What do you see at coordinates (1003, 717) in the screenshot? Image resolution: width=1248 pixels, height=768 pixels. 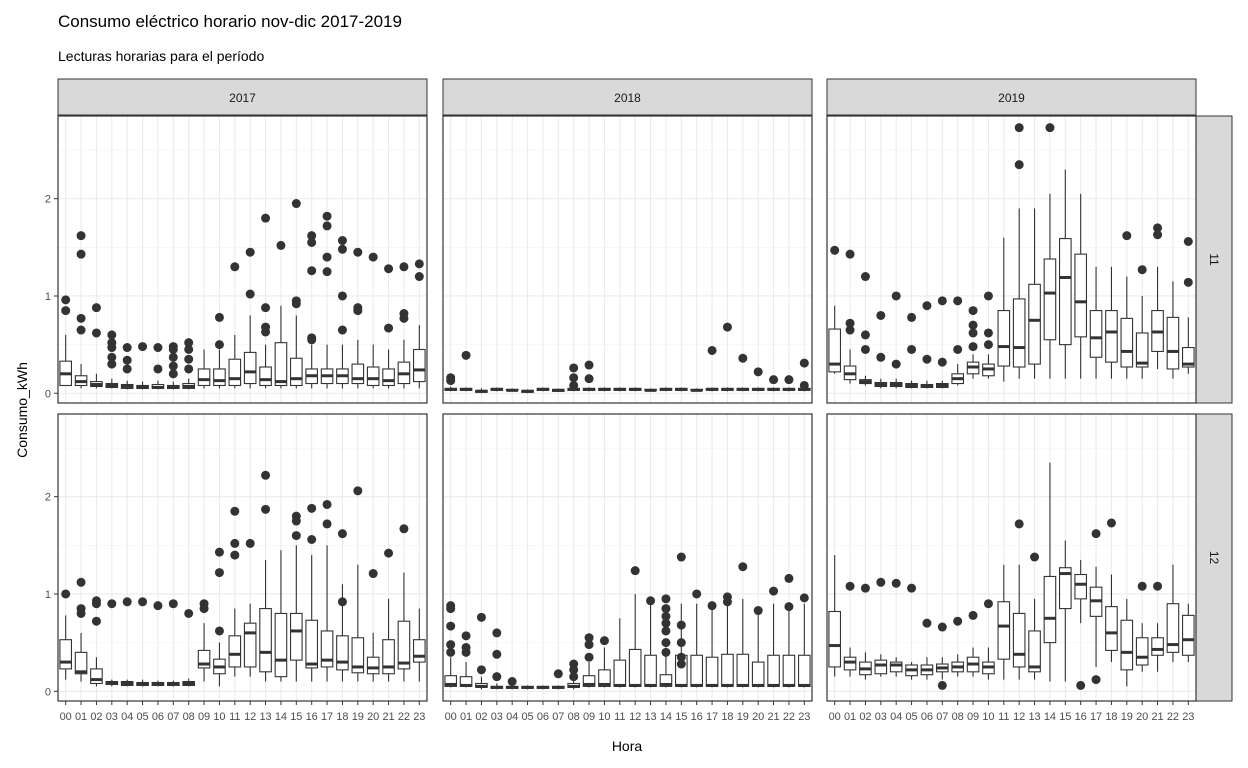 I see `x-tick-label-11: 11` at bounding box center [1003, 717].